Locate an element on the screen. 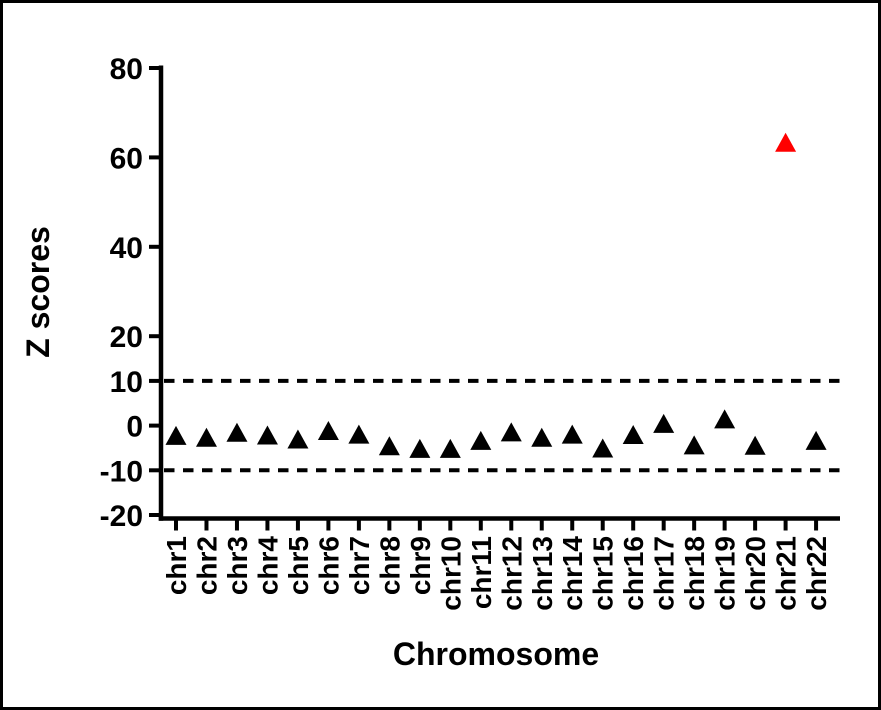 This screenshot has width=881, height=710. y-axis-title: Z scores is located at coordinates (38, 292).